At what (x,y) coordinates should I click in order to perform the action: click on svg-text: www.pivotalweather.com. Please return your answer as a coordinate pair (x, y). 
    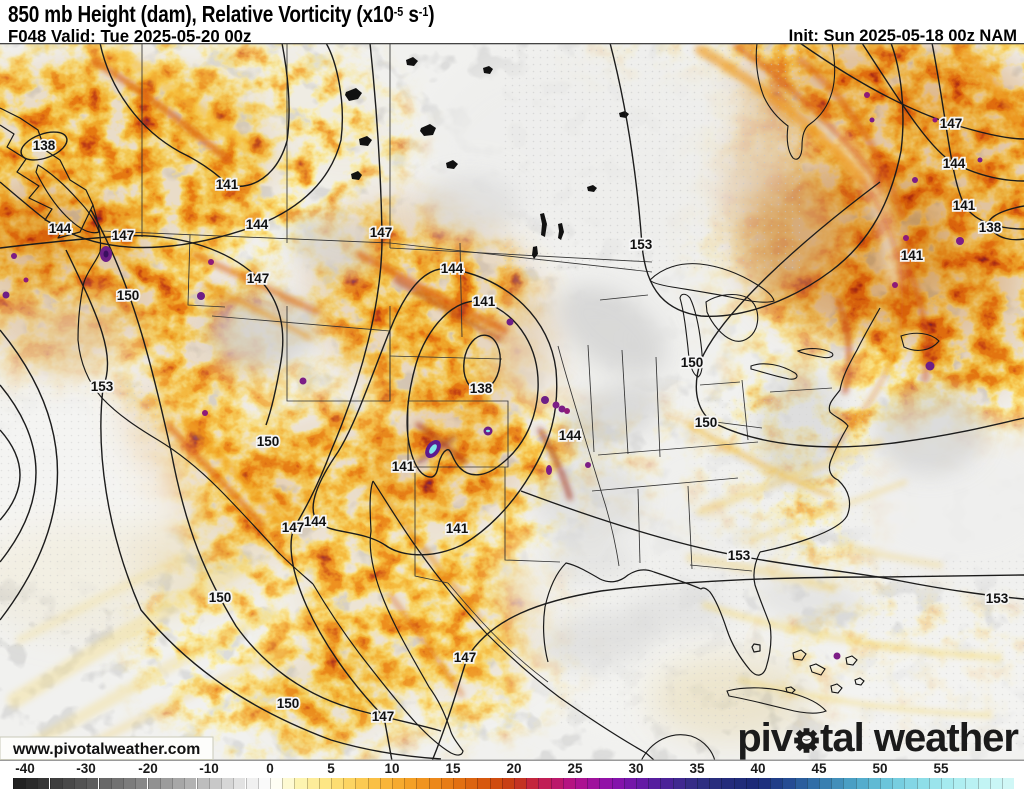
    Looking at the image, I should click on (106, 749).